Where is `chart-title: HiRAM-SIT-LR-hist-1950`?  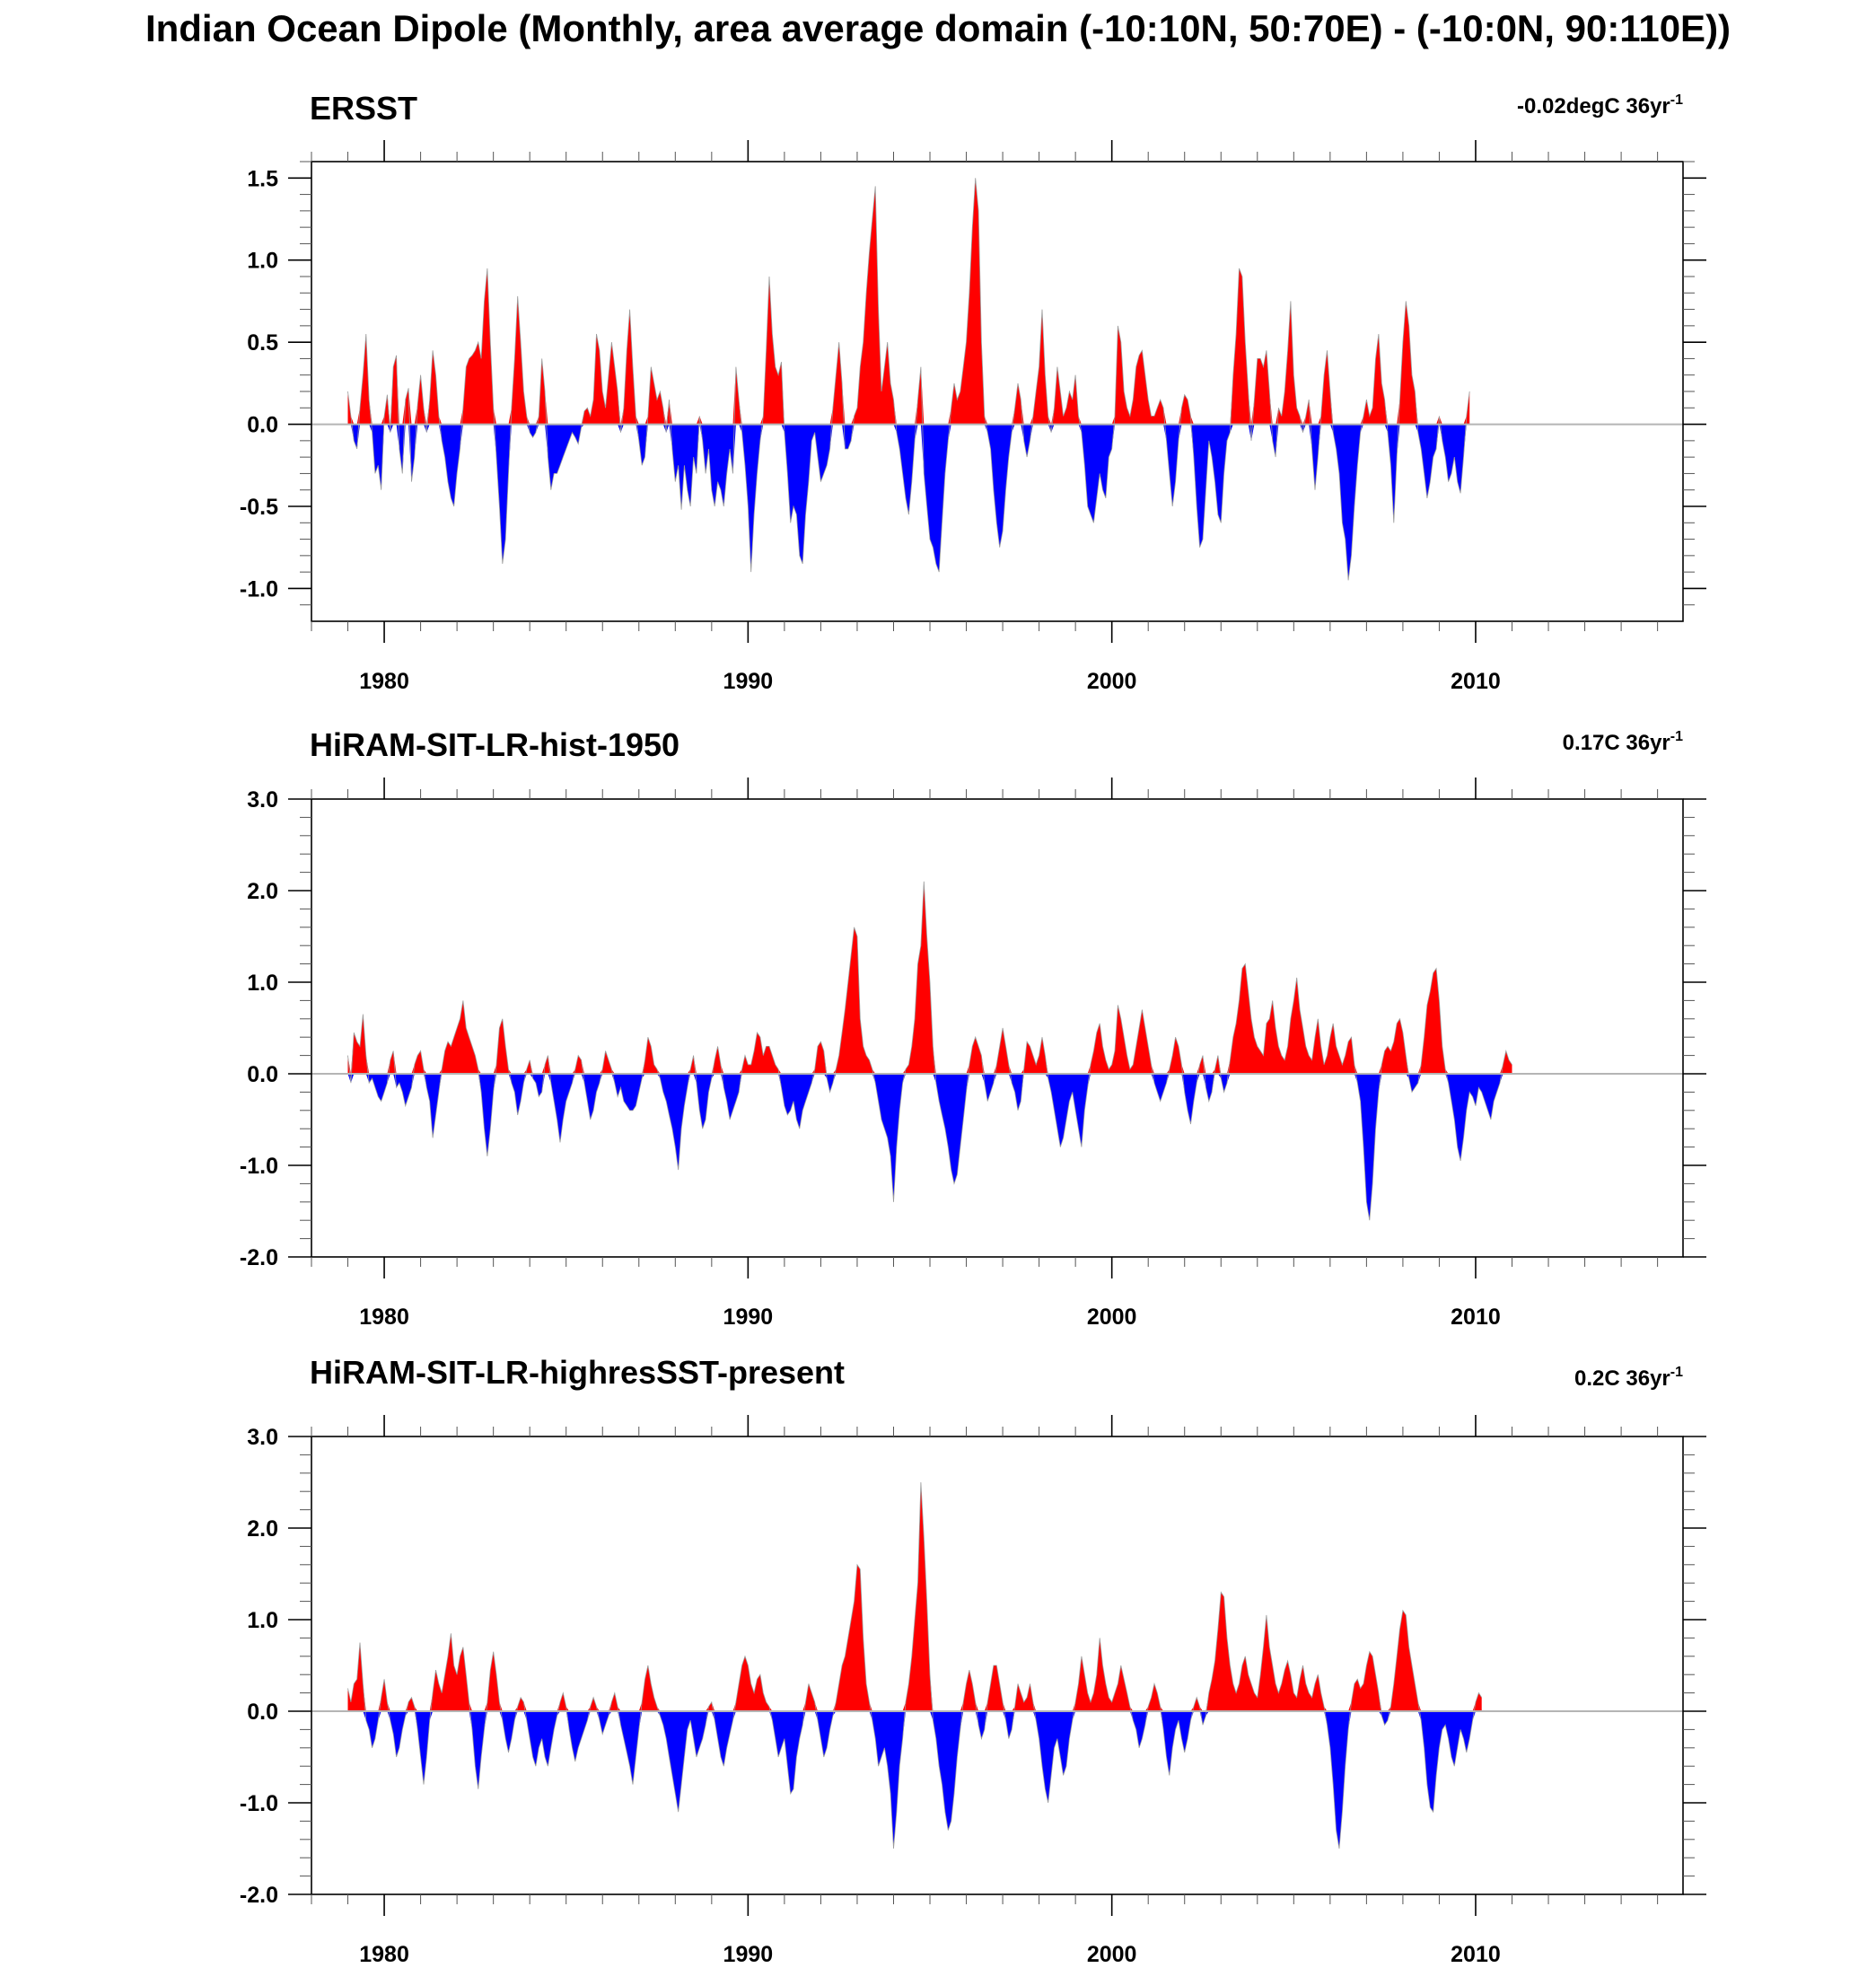
chart-title: HiRAM-SIT-LR-hist-1950 is located at coordinates (494, 744).